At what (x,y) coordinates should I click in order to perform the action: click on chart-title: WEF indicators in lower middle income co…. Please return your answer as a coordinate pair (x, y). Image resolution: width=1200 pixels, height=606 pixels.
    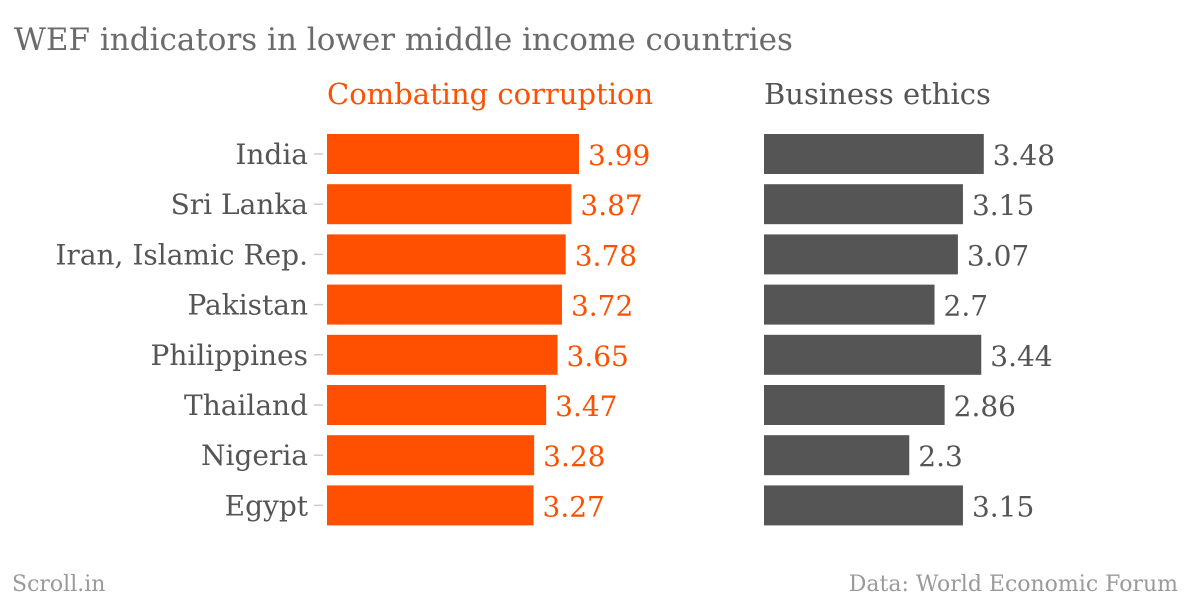
    Looking at the image, I should click on (403, 40).